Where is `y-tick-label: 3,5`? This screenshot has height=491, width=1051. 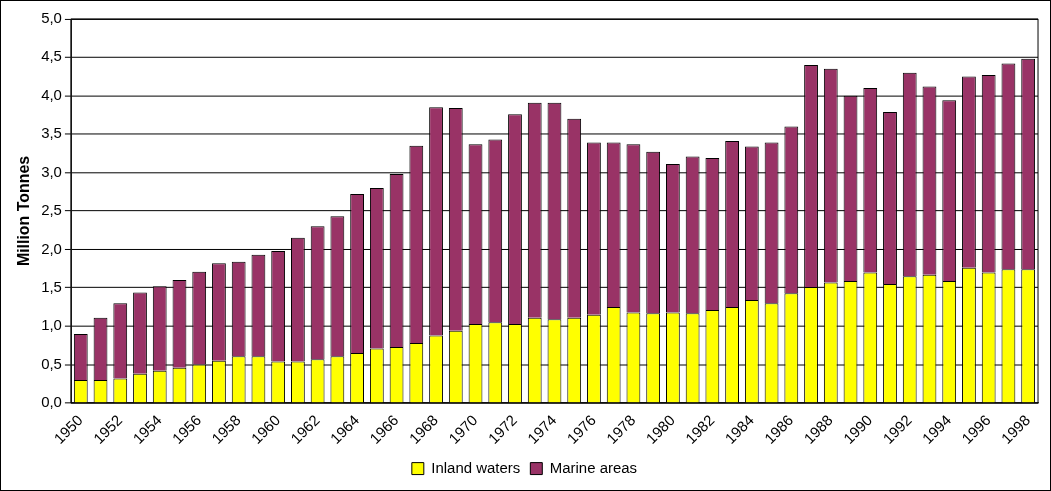 y-tick-label: 3,5 is located at coordinates (51, 133).